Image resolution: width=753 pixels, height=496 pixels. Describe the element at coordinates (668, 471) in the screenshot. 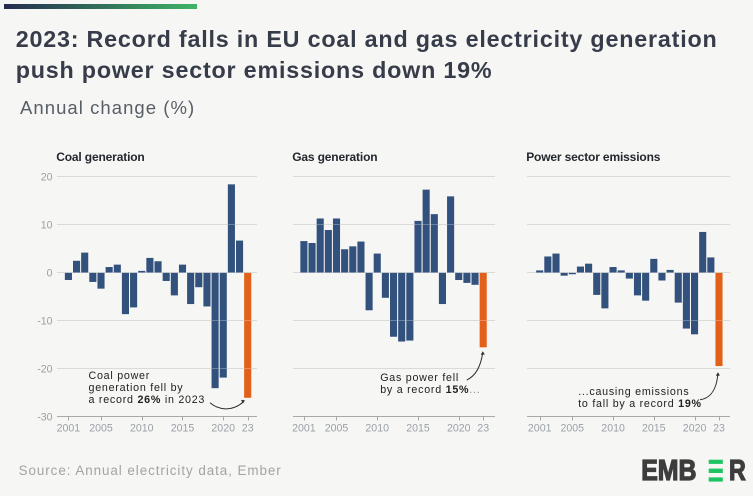

I see `svg-text: EMB` at that location.